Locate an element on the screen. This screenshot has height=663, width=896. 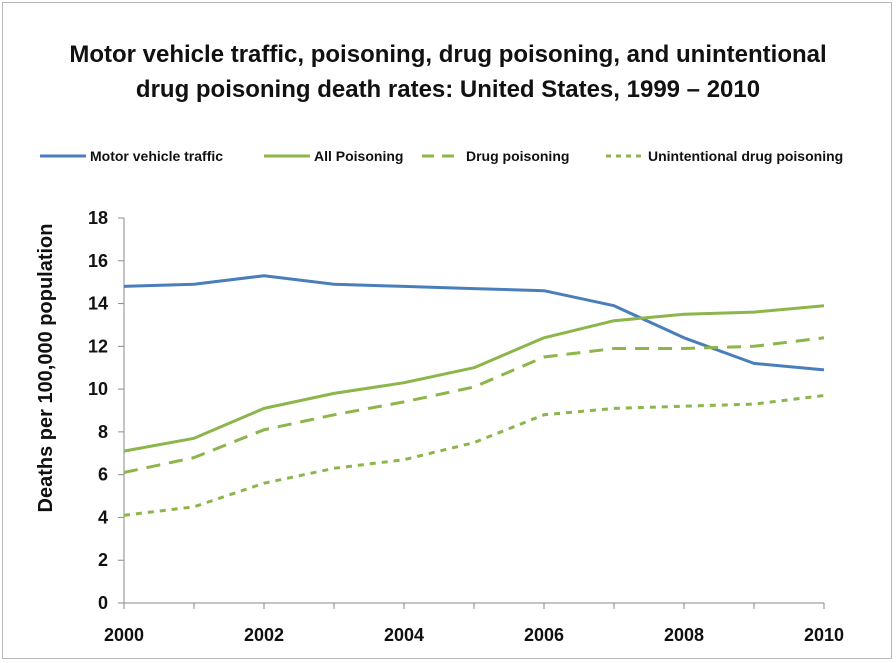
y-tick-label: 10 is located at coordinates (98, 389).